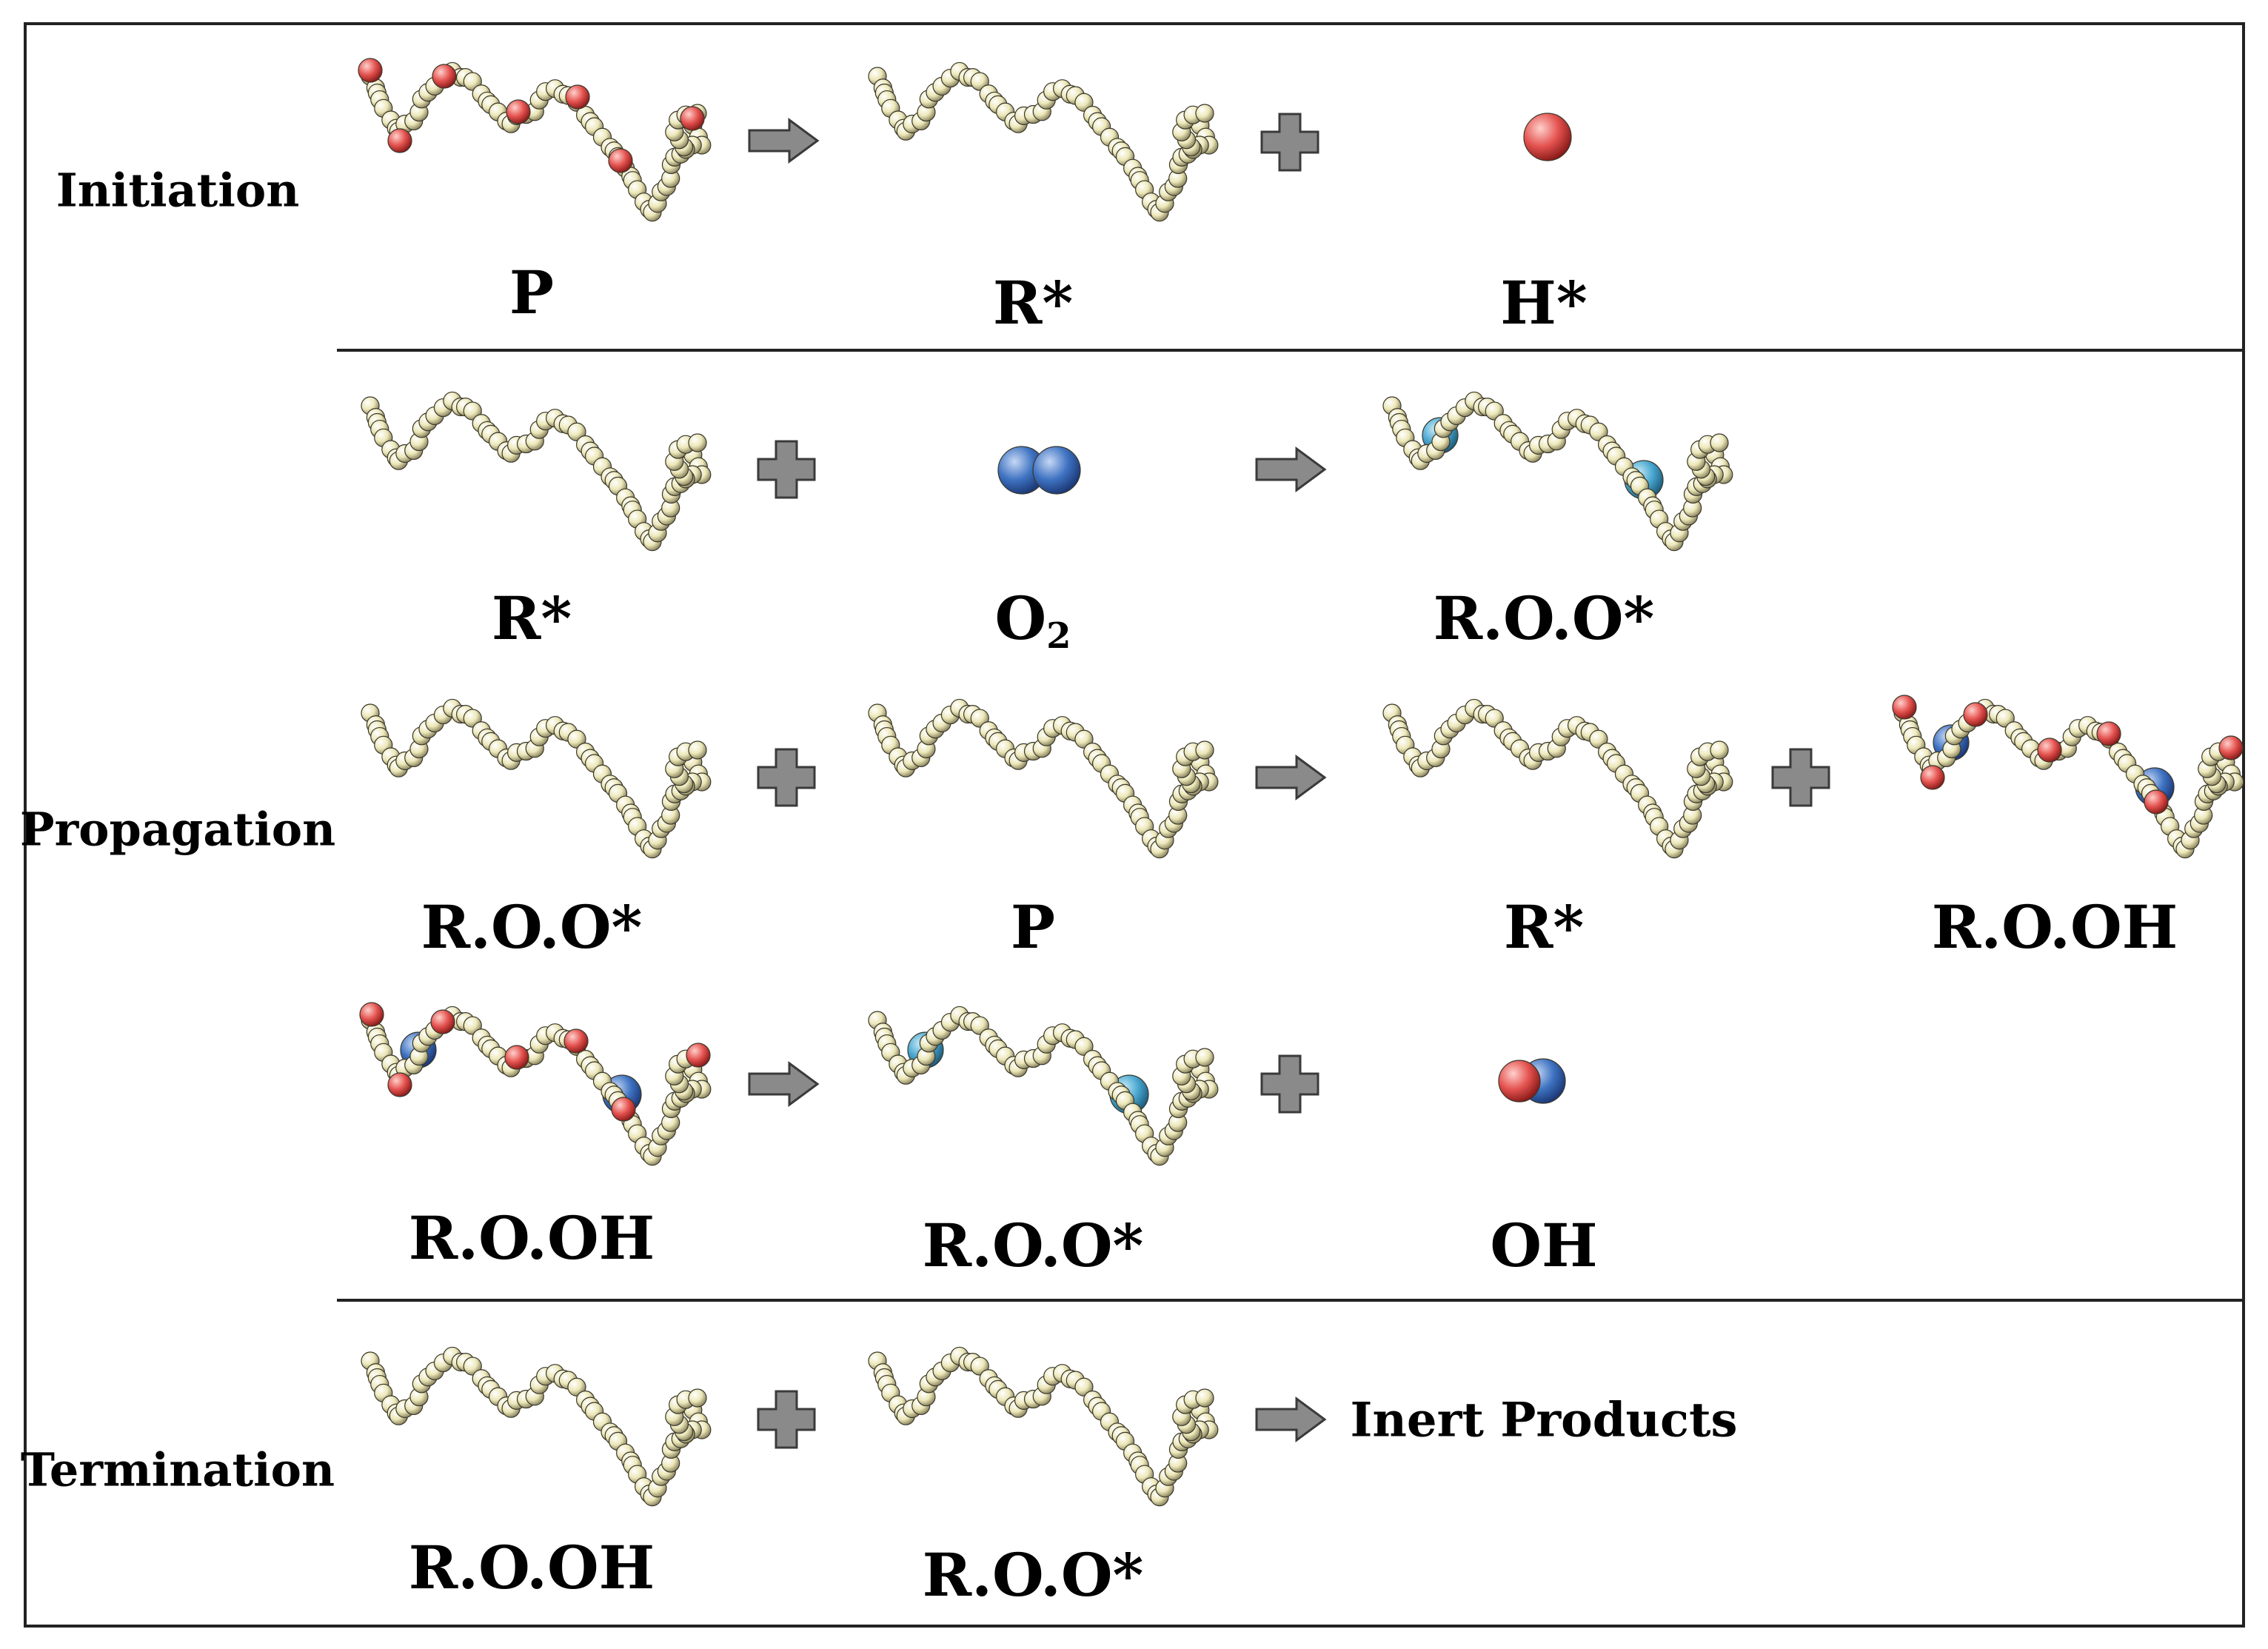 Image resolution: width=2268 pixels, height=1649 pixels. I want to click on stage-termination-label: Termination, so click(177, 1469).